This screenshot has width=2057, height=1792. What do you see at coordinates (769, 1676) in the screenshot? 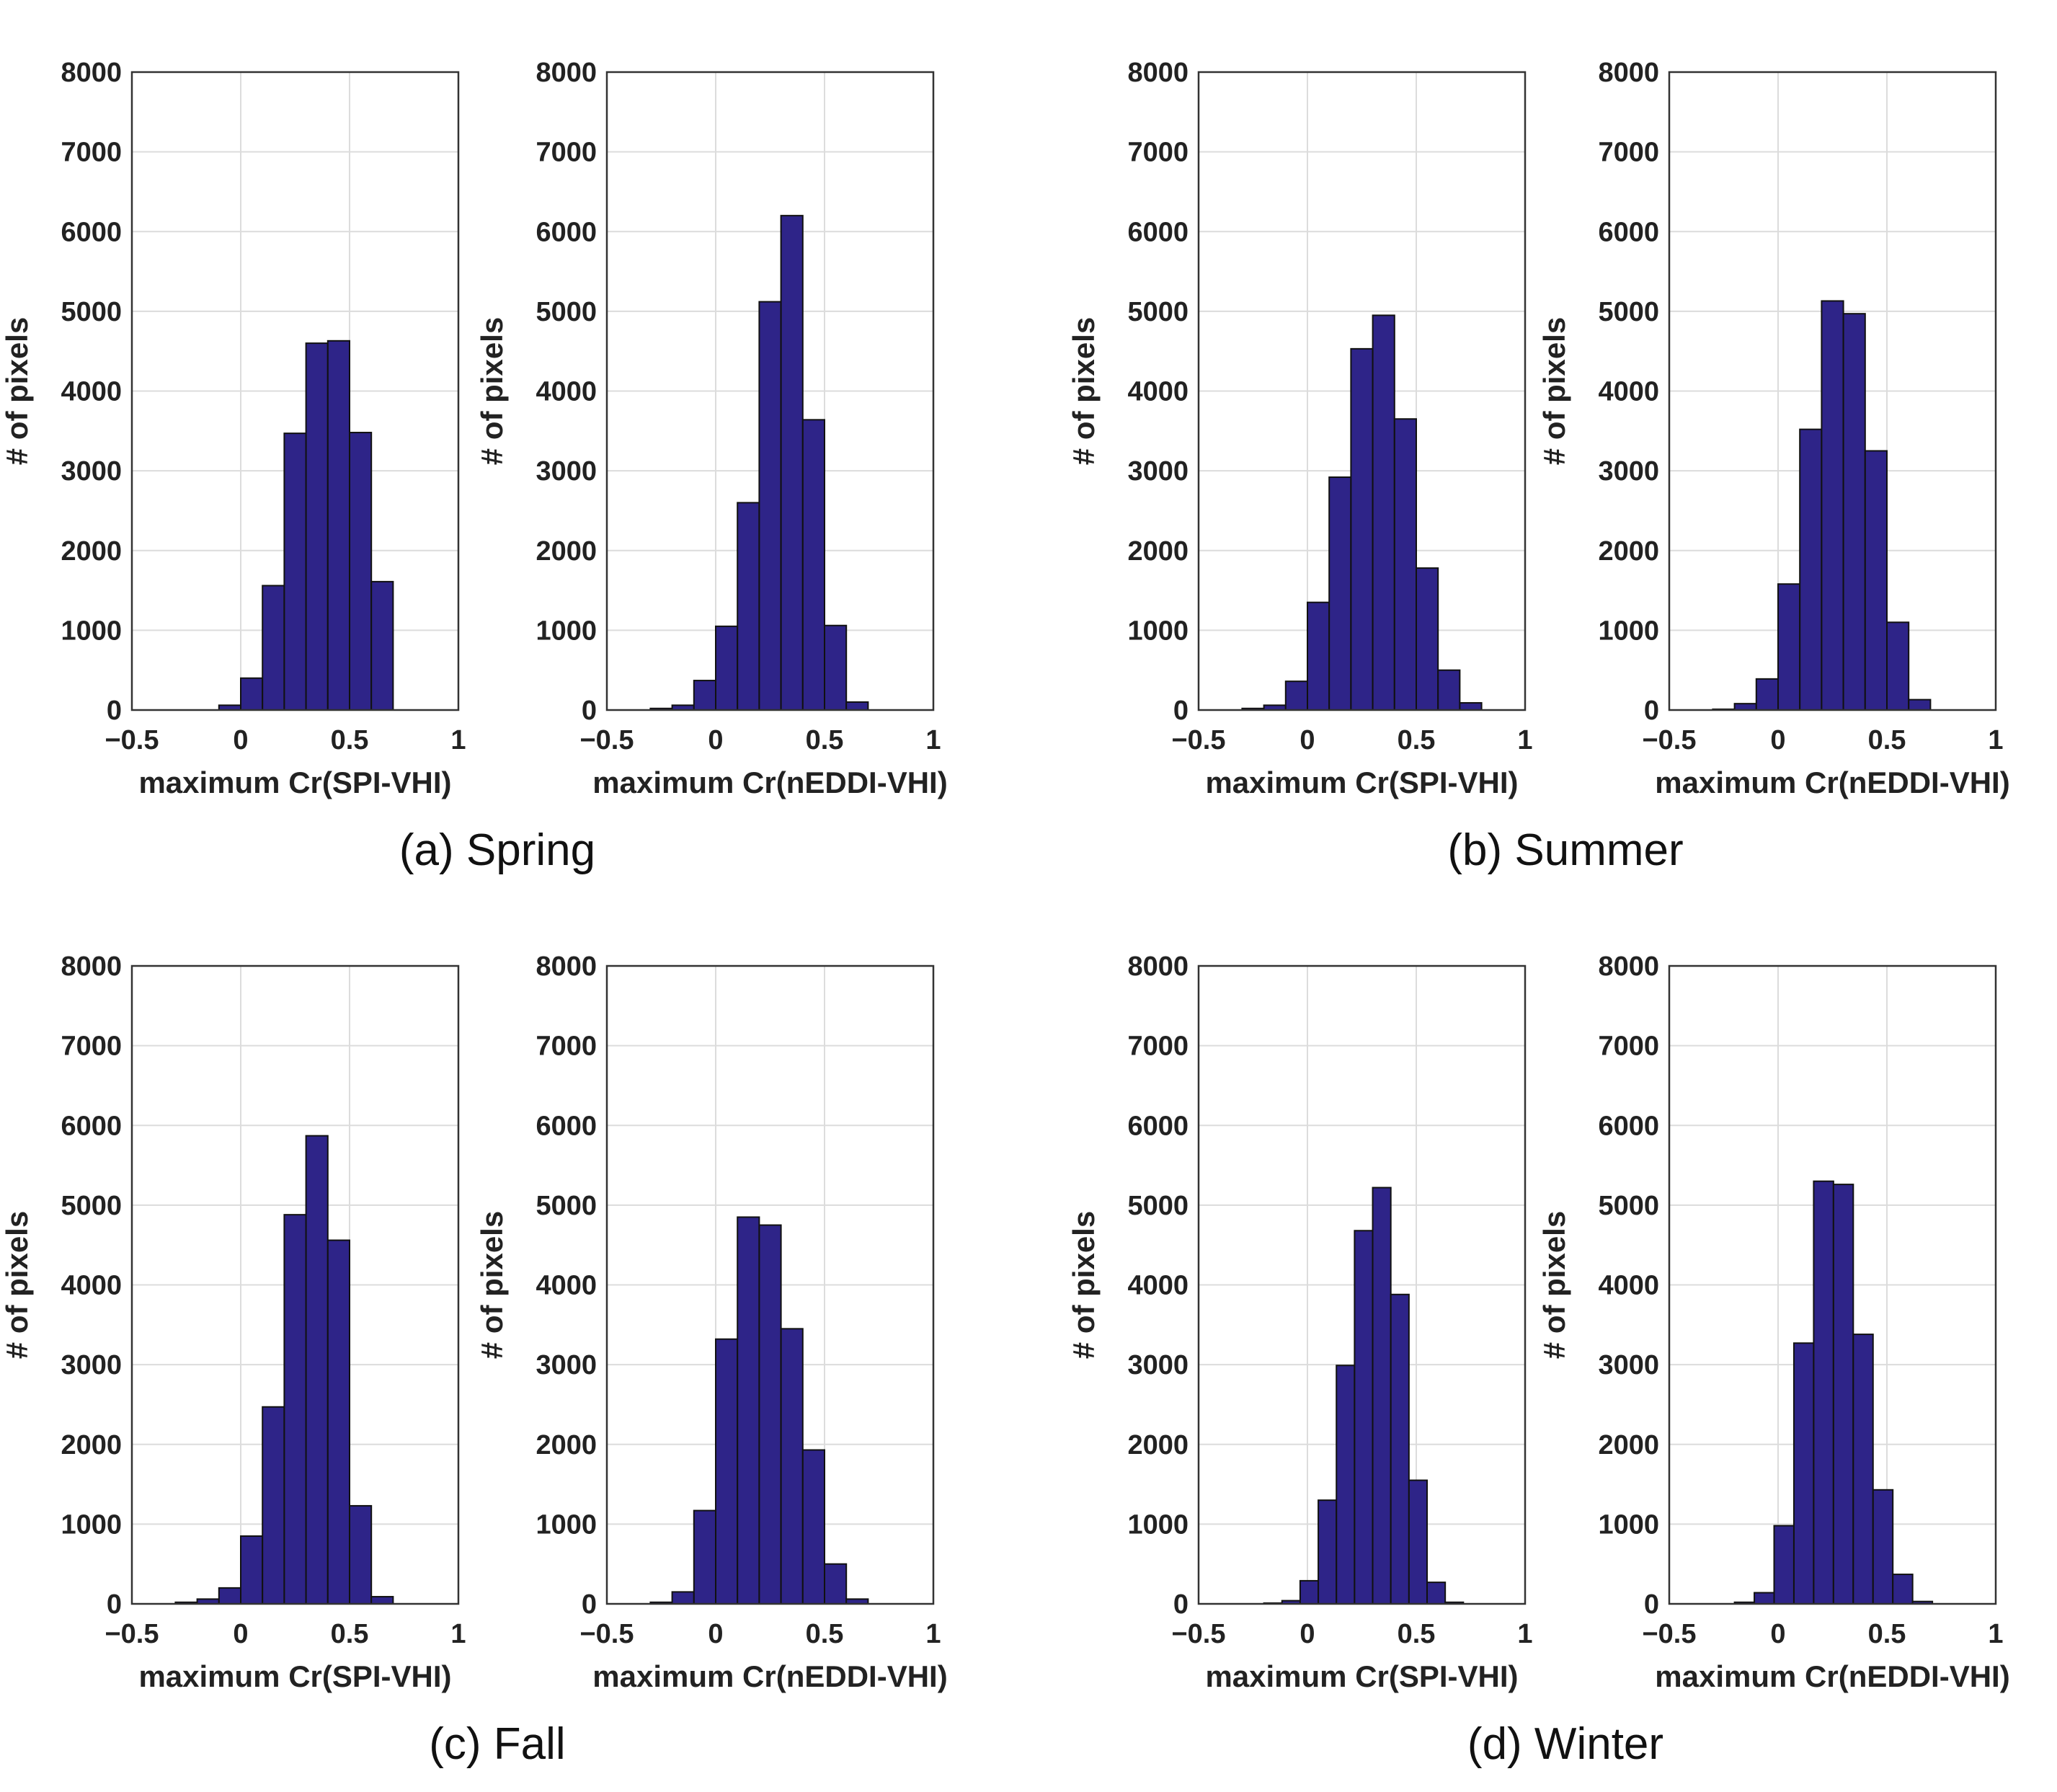
I see `x-axis-label: maximum Cr(nEDDI-VHI)` at bounding box center [769, 1676].